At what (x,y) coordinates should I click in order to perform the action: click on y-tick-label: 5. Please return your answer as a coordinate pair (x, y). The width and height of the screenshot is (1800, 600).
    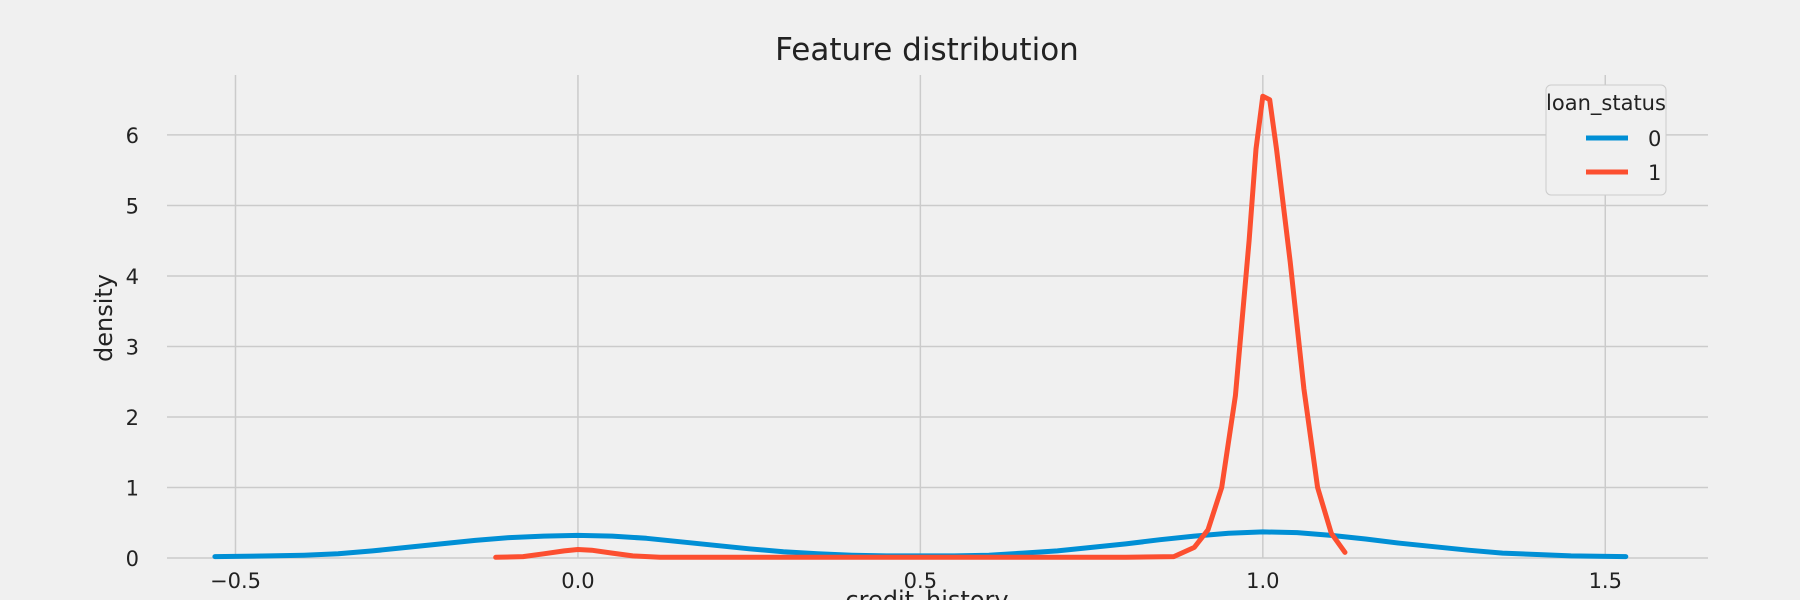
    Looking at the image, I should click on (132, 206).